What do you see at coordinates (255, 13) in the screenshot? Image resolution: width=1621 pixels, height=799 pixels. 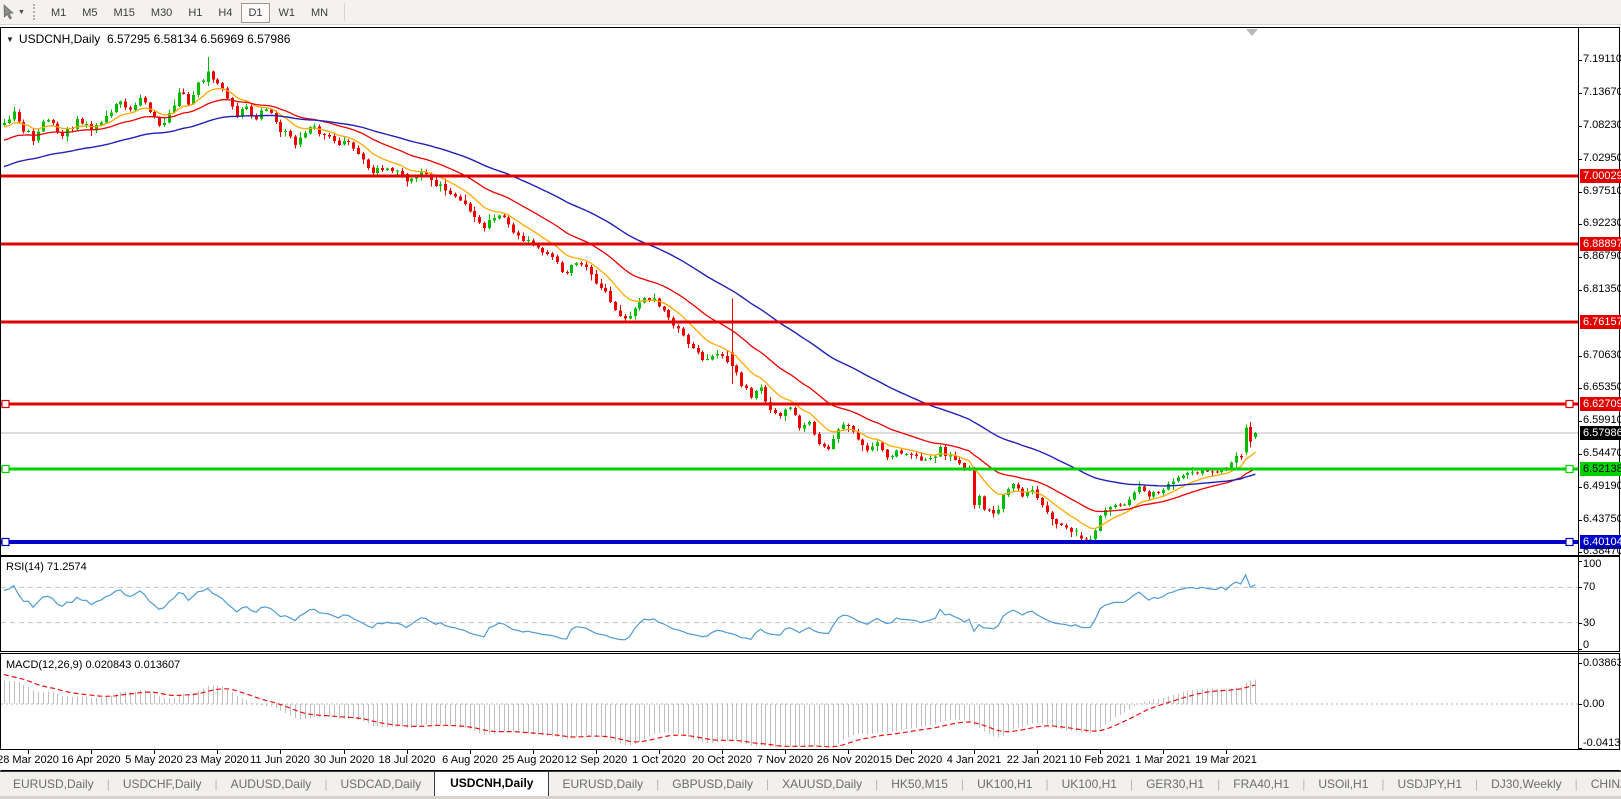 I see `timeframe-button-d1: D1` at bounding box center [255, 13].